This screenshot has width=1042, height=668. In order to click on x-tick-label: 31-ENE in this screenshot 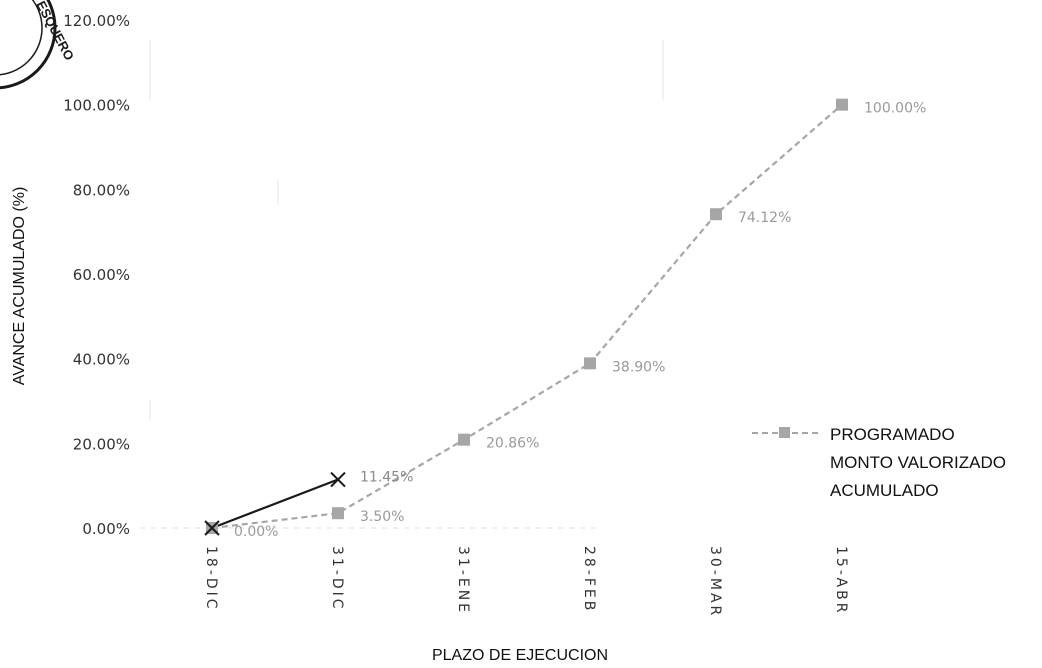, I will do `click(463, 580)`.